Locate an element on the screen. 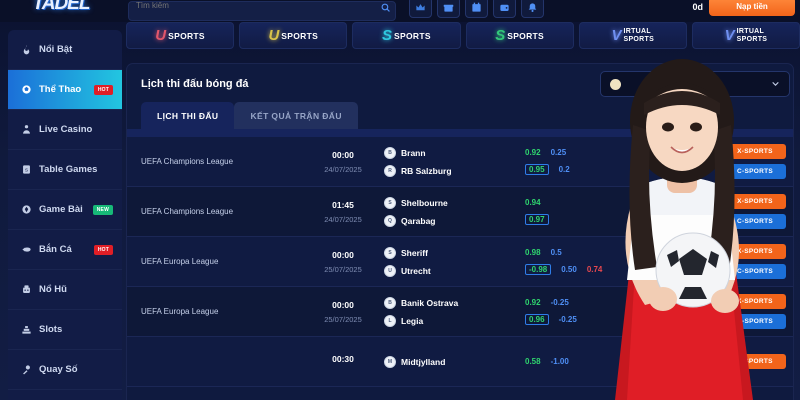 The image size is (800, 400). match-time: 01:45 is located at coordinates (343, 204).